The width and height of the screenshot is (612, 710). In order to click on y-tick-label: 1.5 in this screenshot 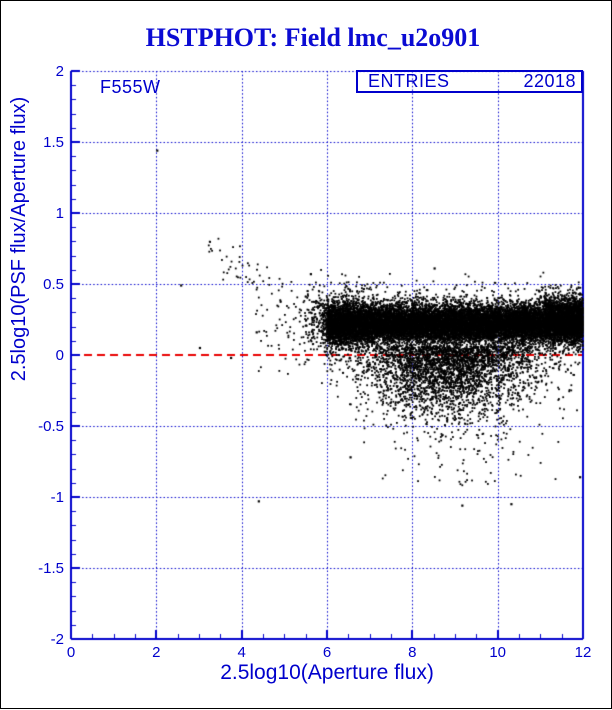, I will do `click(53, 142)`.